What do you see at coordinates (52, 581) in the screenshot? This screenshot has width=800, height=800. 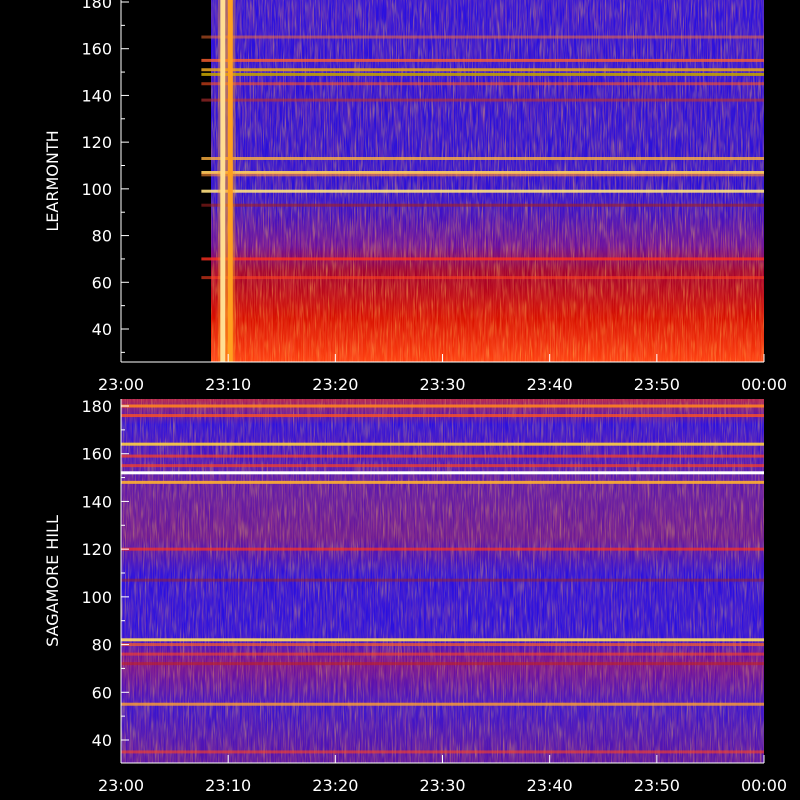 I see `sagamore-hill-y-axis-title: SAGAMORE HILL` at bounding box center [52, 581].